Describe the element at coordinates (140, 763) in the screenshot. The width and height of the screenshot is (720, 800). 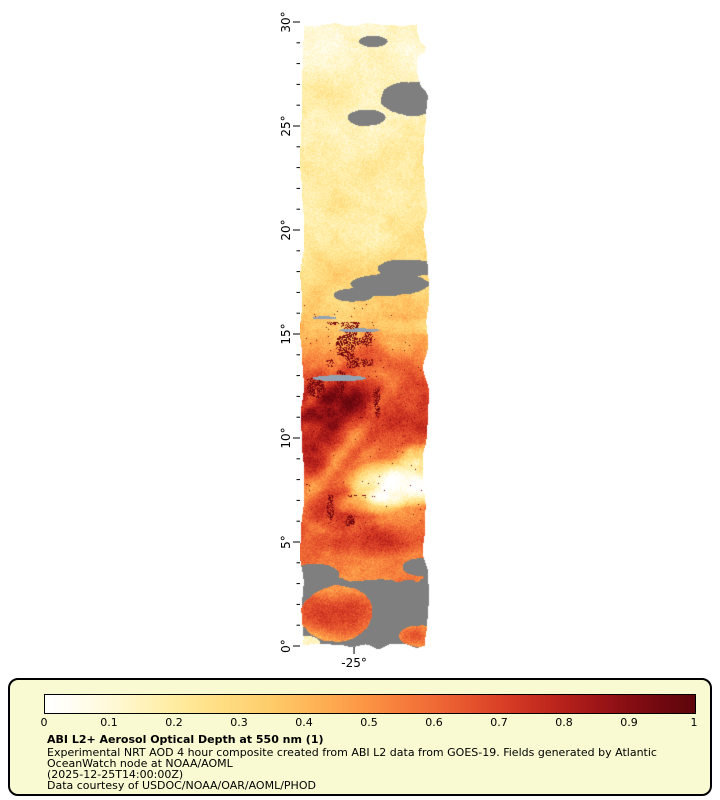
I see `caption-description-line2: OceanWatch node at NOAA/AOML` at that location.